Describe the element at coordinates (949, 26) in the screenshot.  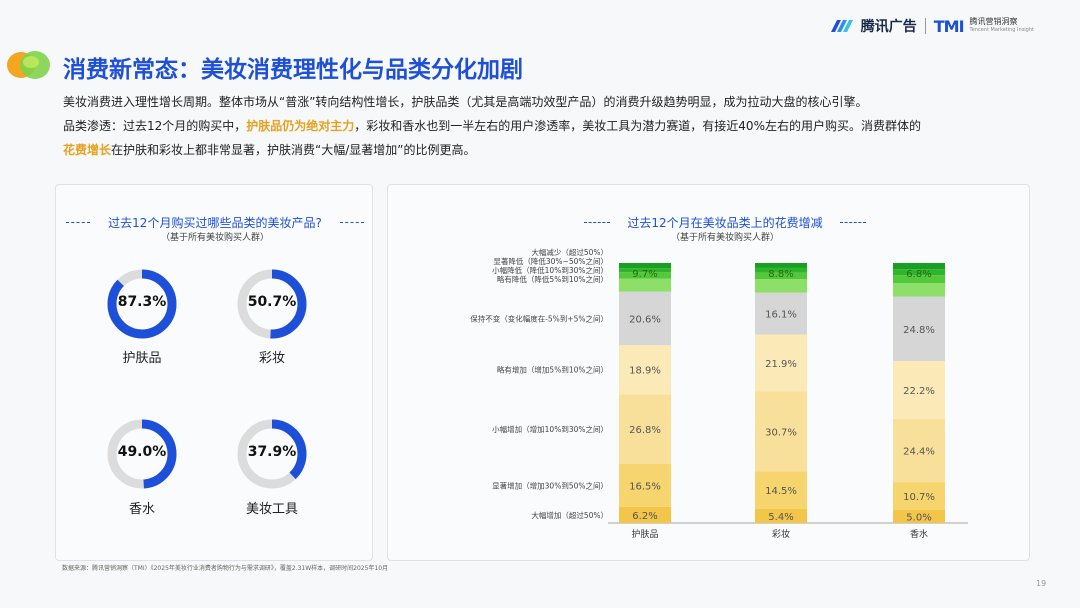
I see `tmi-logo: TMI` at that location.